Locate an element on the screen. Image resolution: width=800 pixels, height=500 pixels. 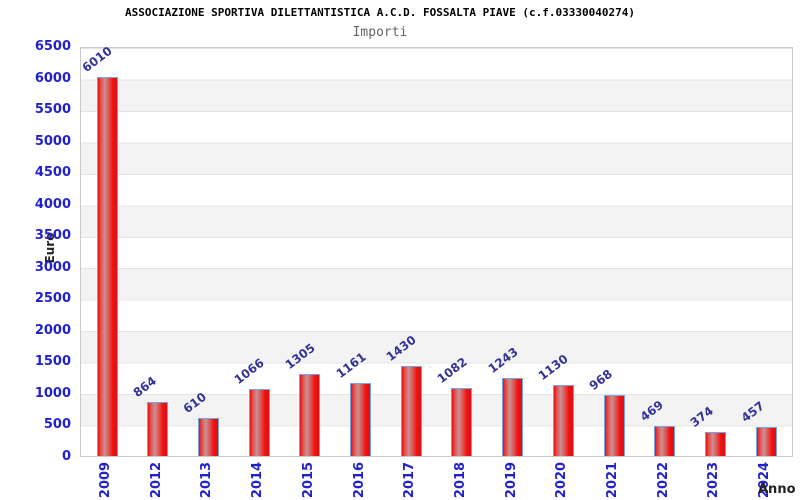
x-tick-label: 2020 is located at coordinates (562, 480).